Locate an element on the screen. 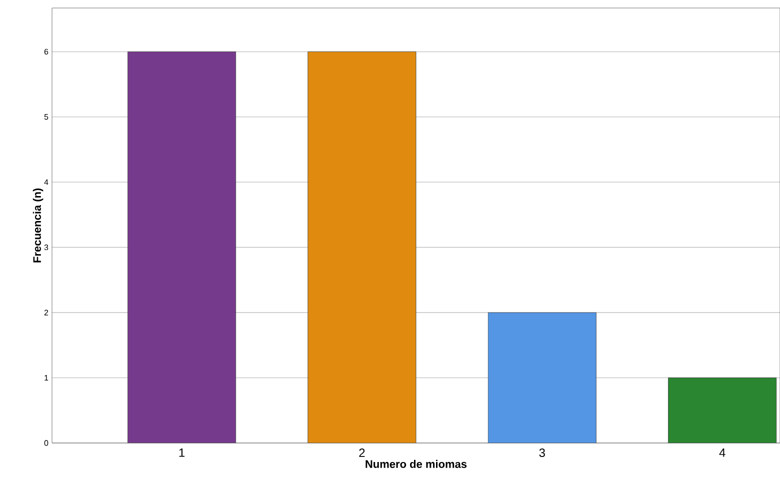  x-axis-title: Numero de miomas is located at coordinates (416, 464).